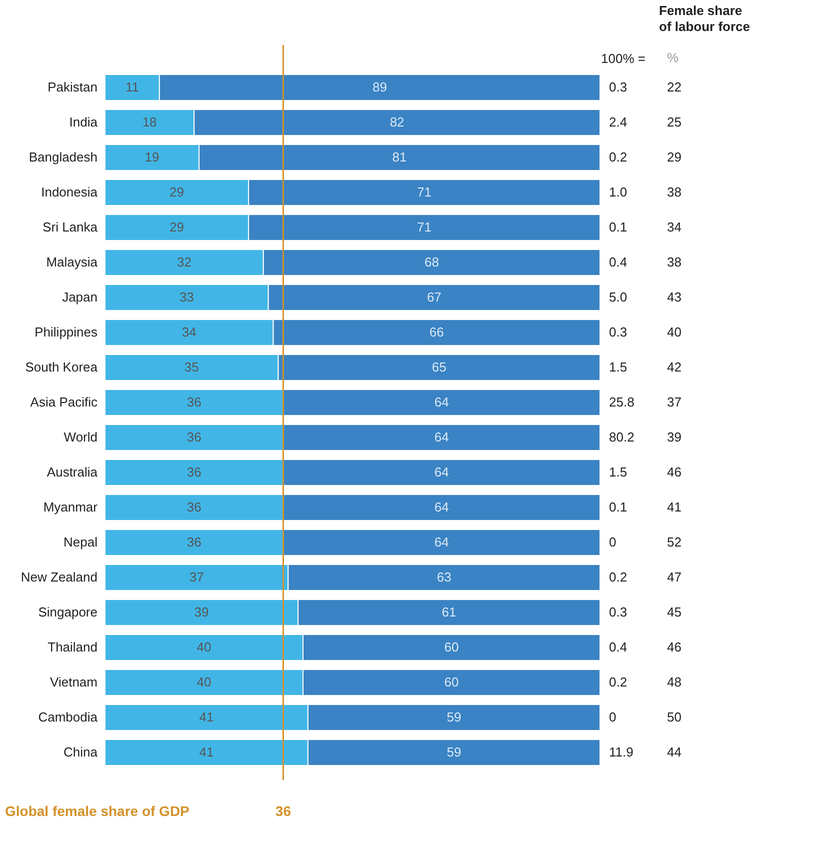  Describe the element at coordinates (674, 157) in the screenshot. I see `text: 29` at that location.